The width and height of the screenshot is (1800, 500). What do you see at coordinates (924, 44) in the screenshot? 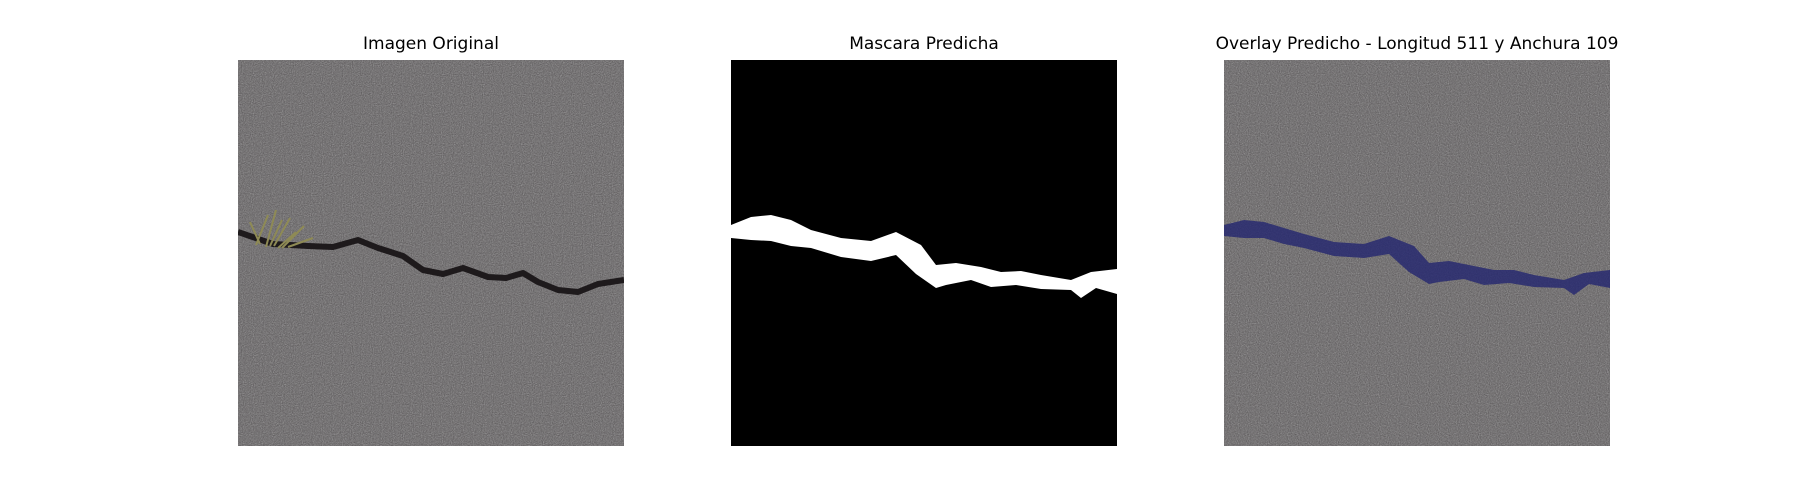
I see `panel-title-mask: Mascara Predicha` at bounding box center [924, 44].